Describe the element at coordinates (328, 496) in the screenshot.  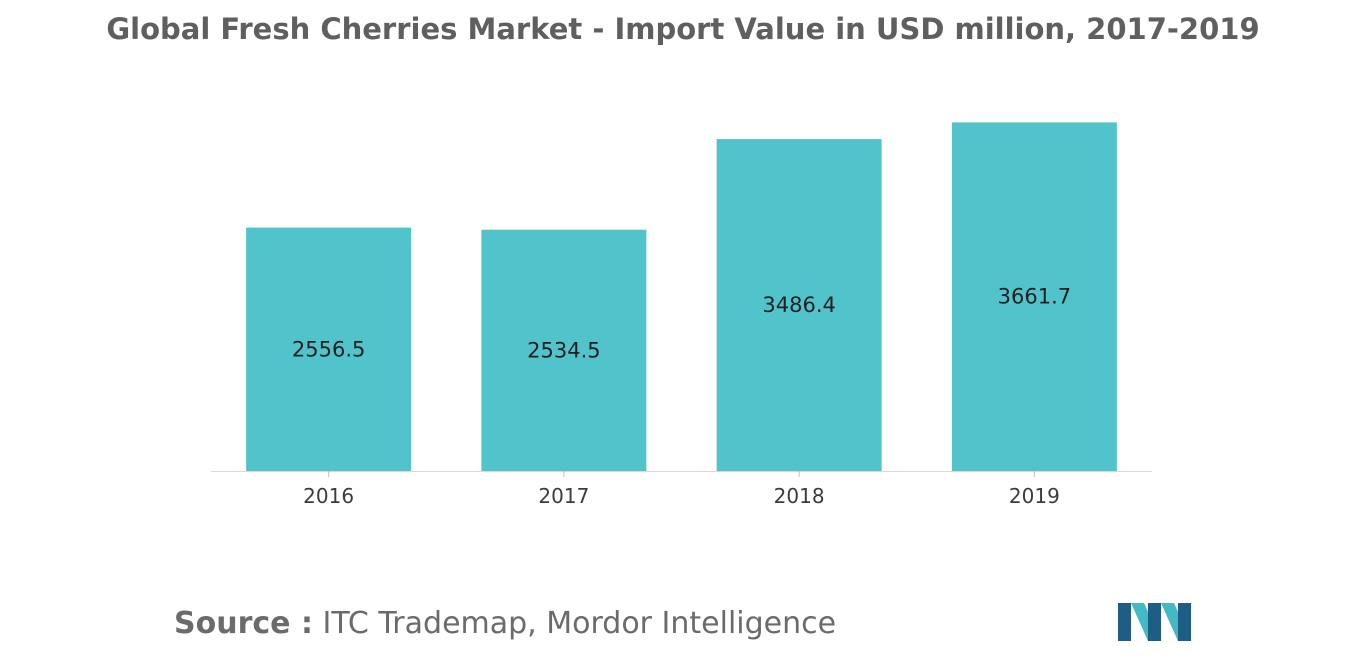
I see `x-tick-label-2016: 2016` at that location.